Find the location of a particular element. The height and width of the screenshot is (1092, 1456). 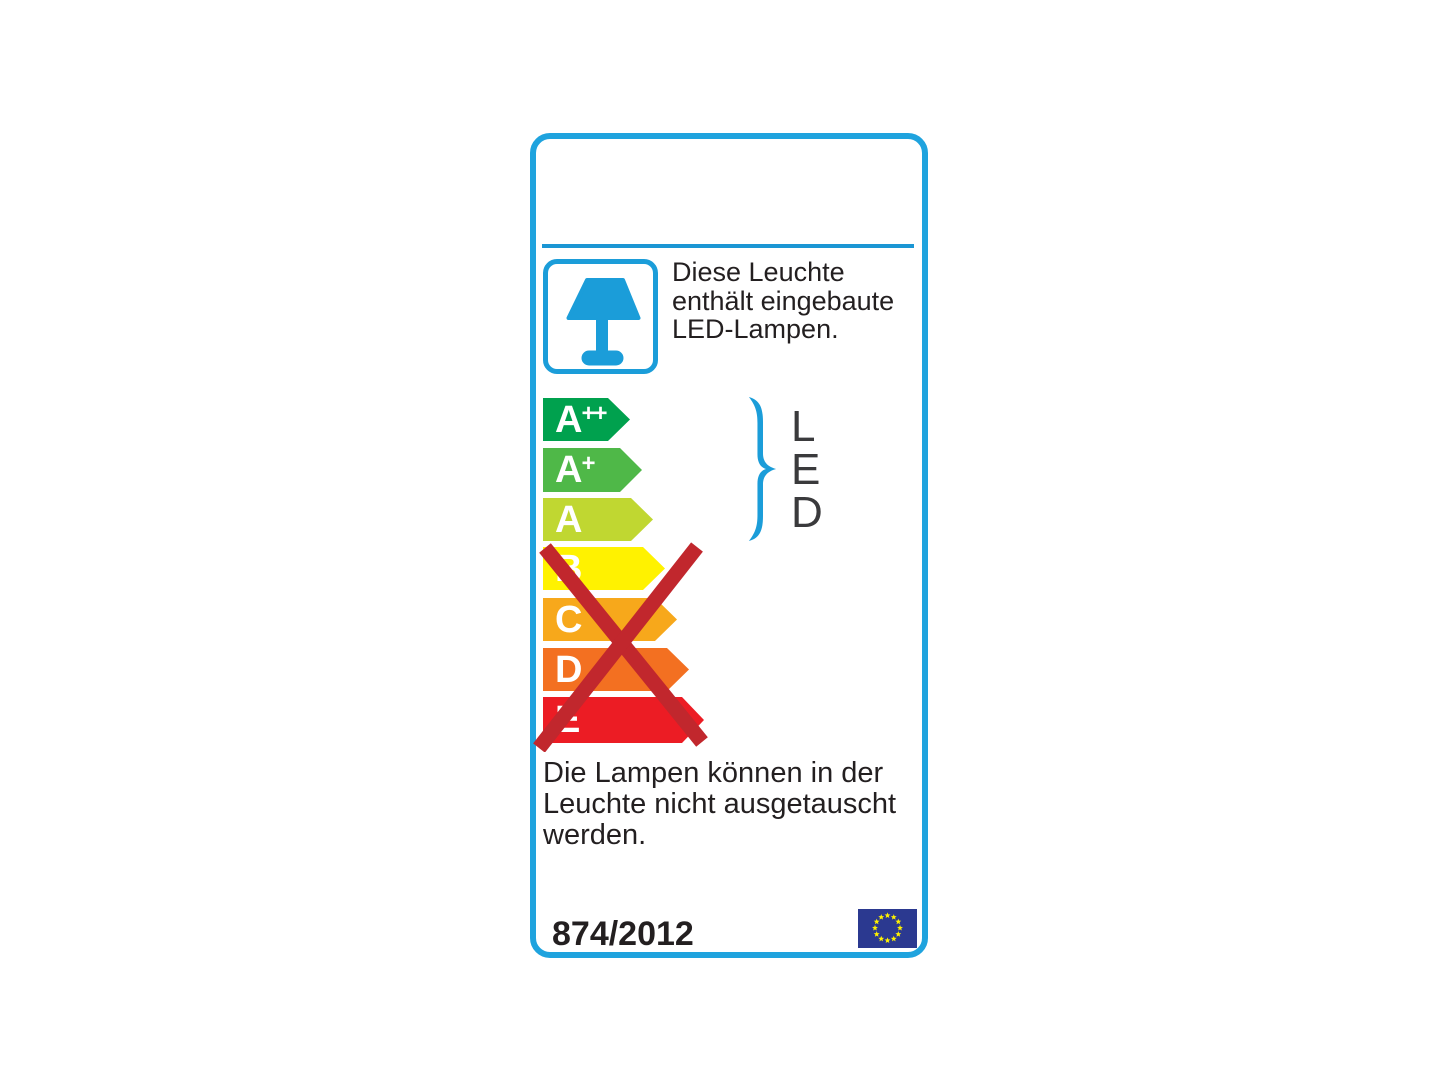

grade-letter: A+ is located at coordinates (574, 470).